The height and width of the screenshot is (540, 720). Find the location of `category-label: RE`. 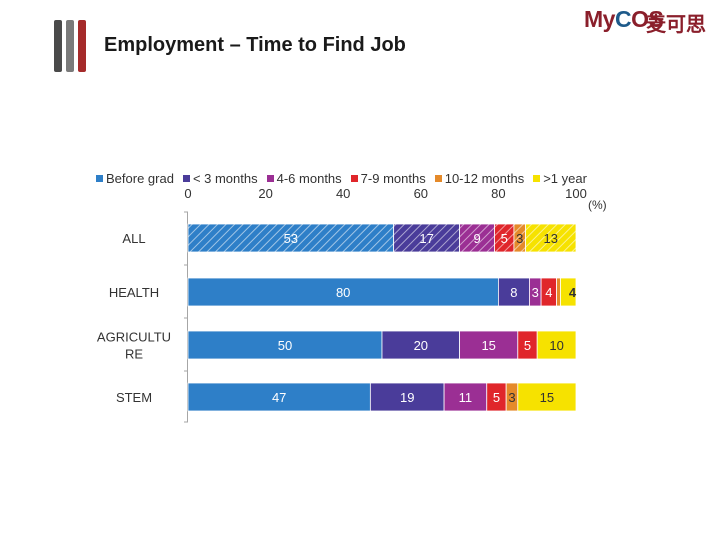

category-label: RE is located at coordinates (134, 354).